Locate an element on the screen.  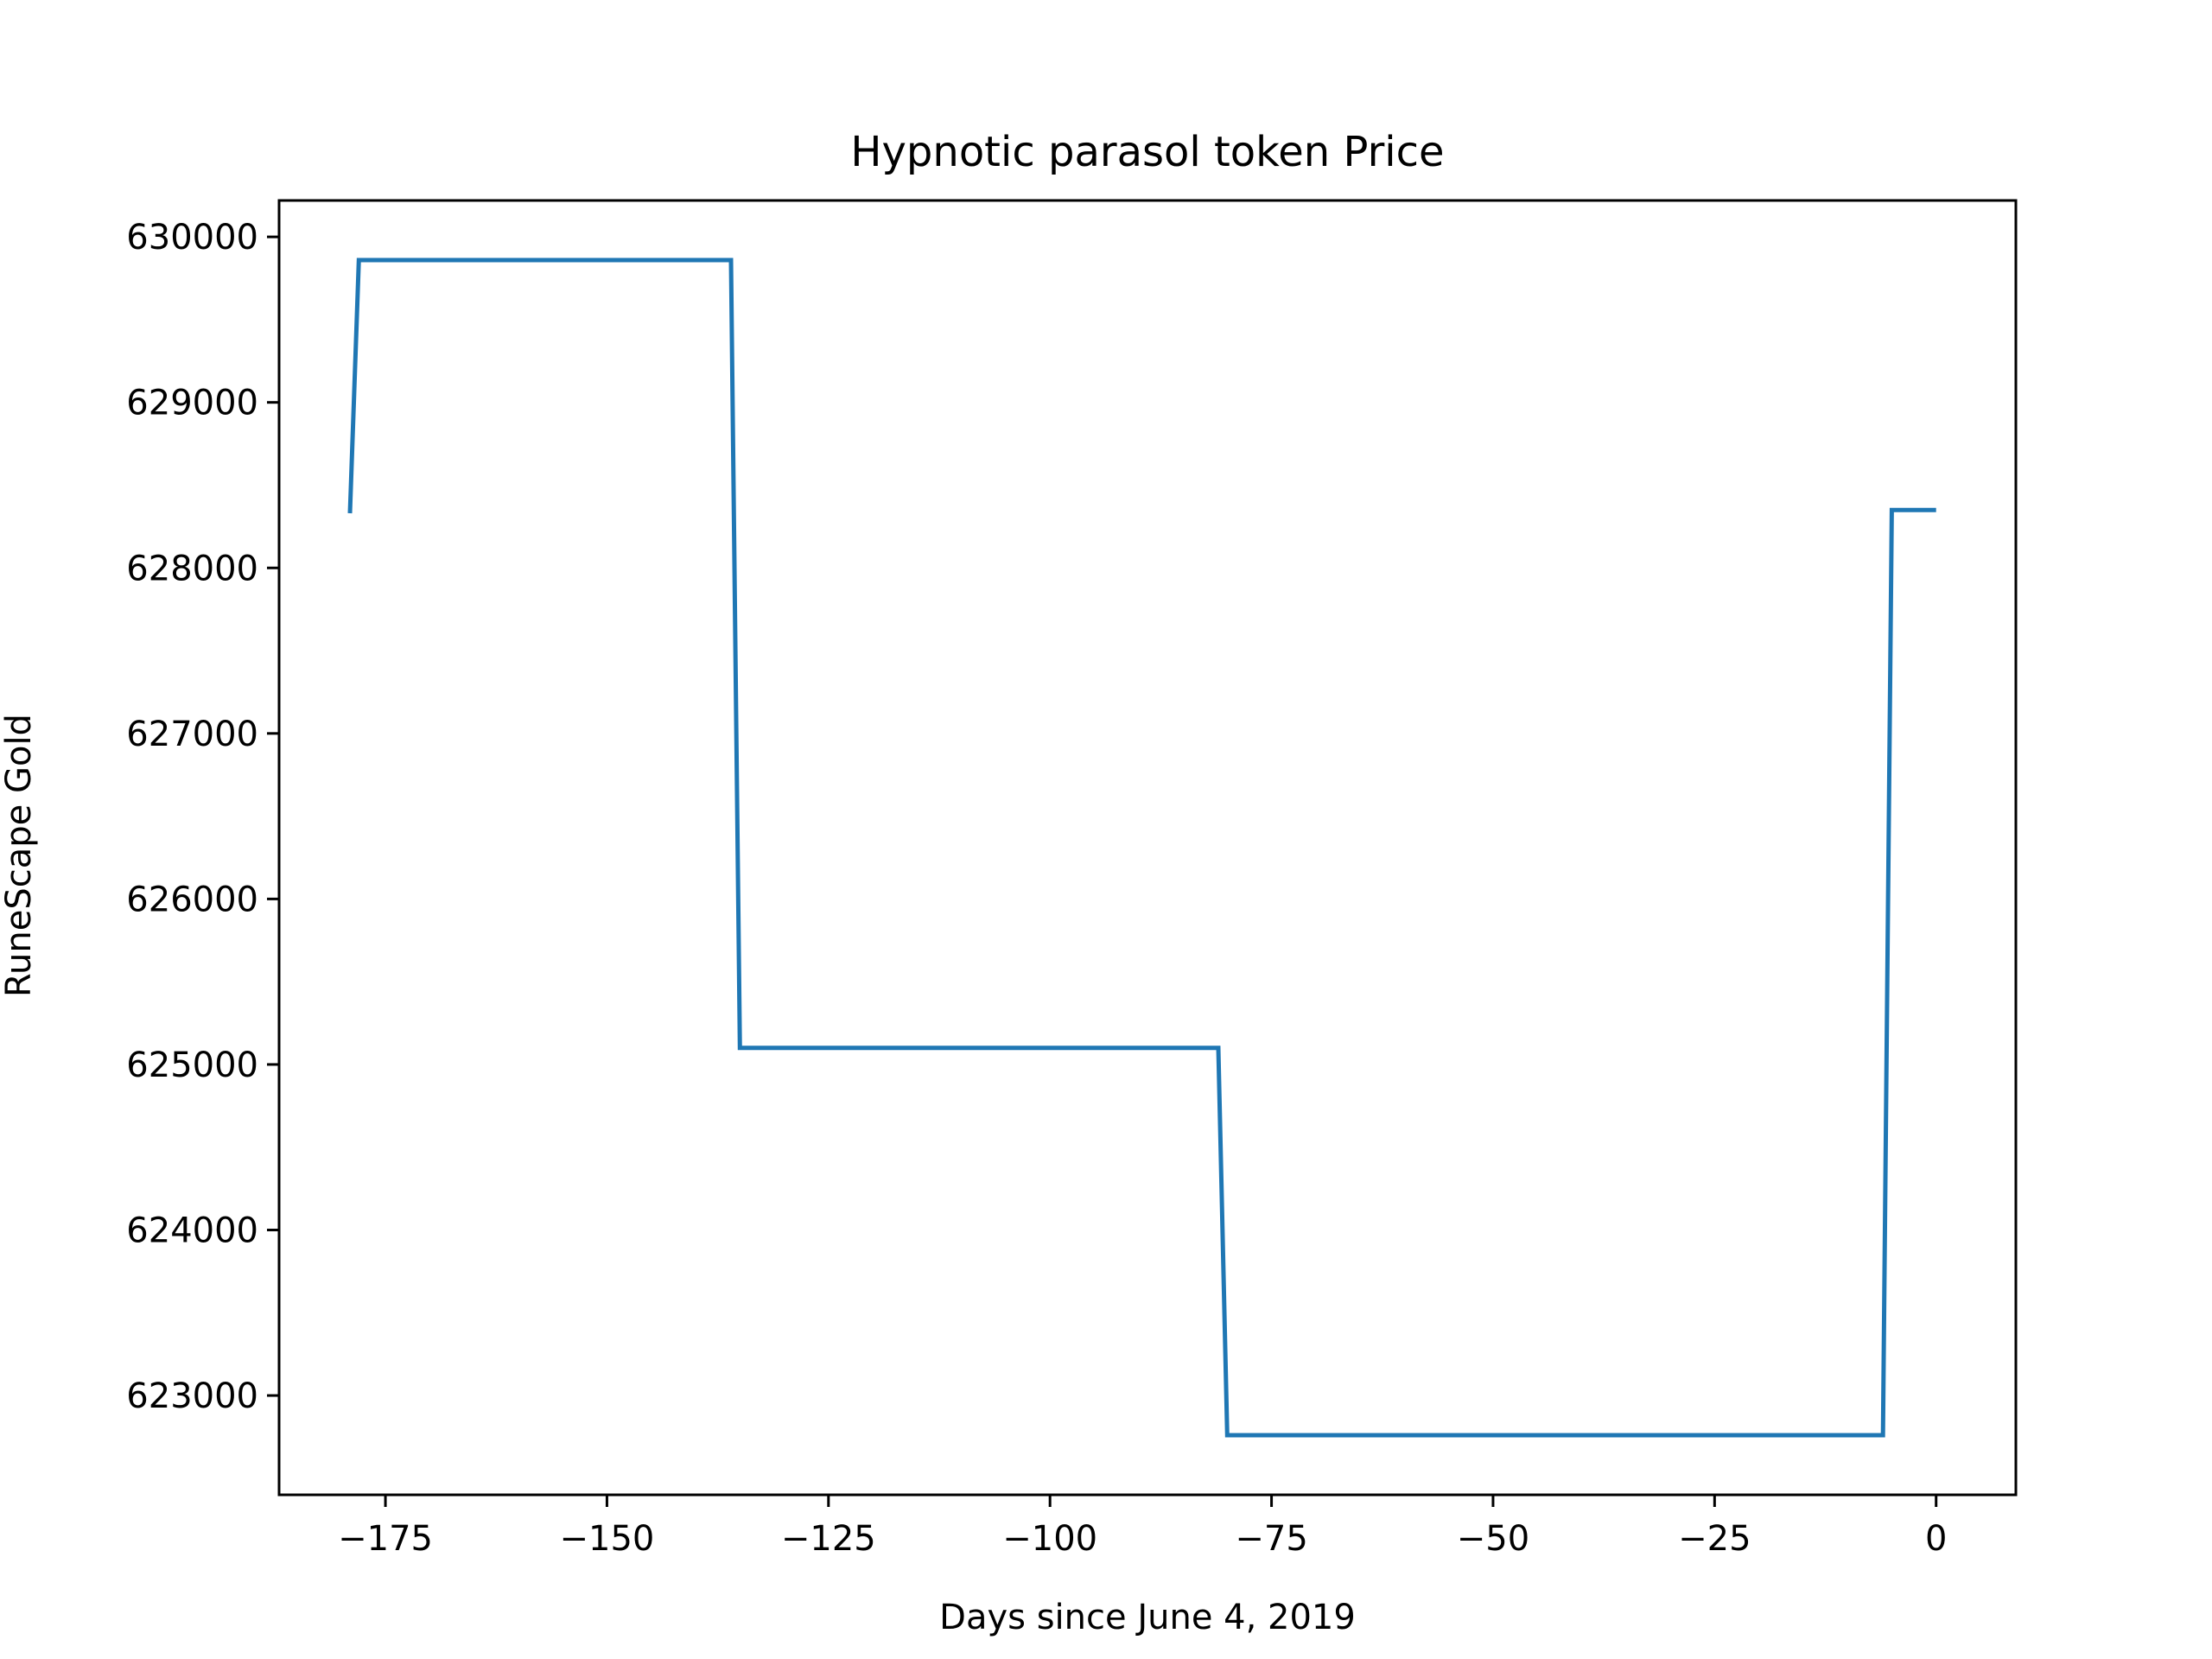
x-axis-label: Days since June 4, 2019 is located at coordinates (1147, 1617).